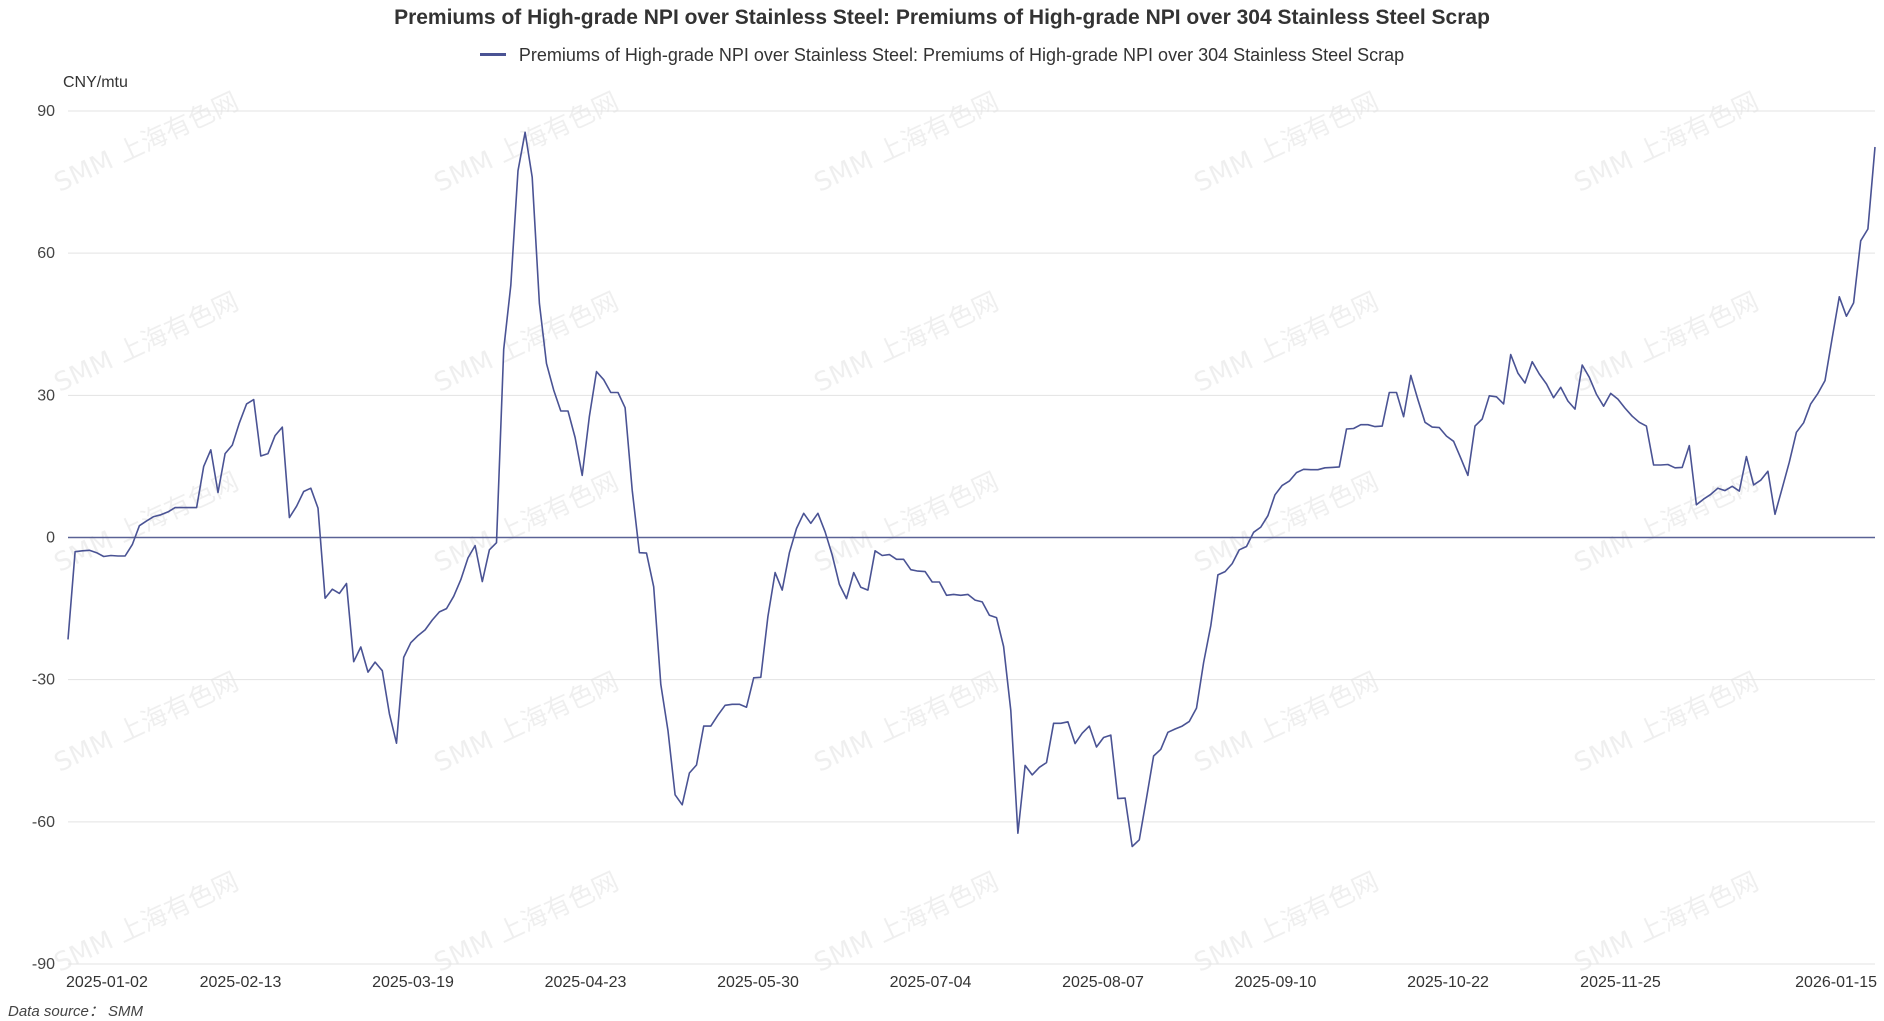 The height and width of the screenshot is (1021, 1884). What do you see at coordinates (126, 1011) in the screenshot?
I see `data-source-value: SMM` at bounding box center [126, 1011].